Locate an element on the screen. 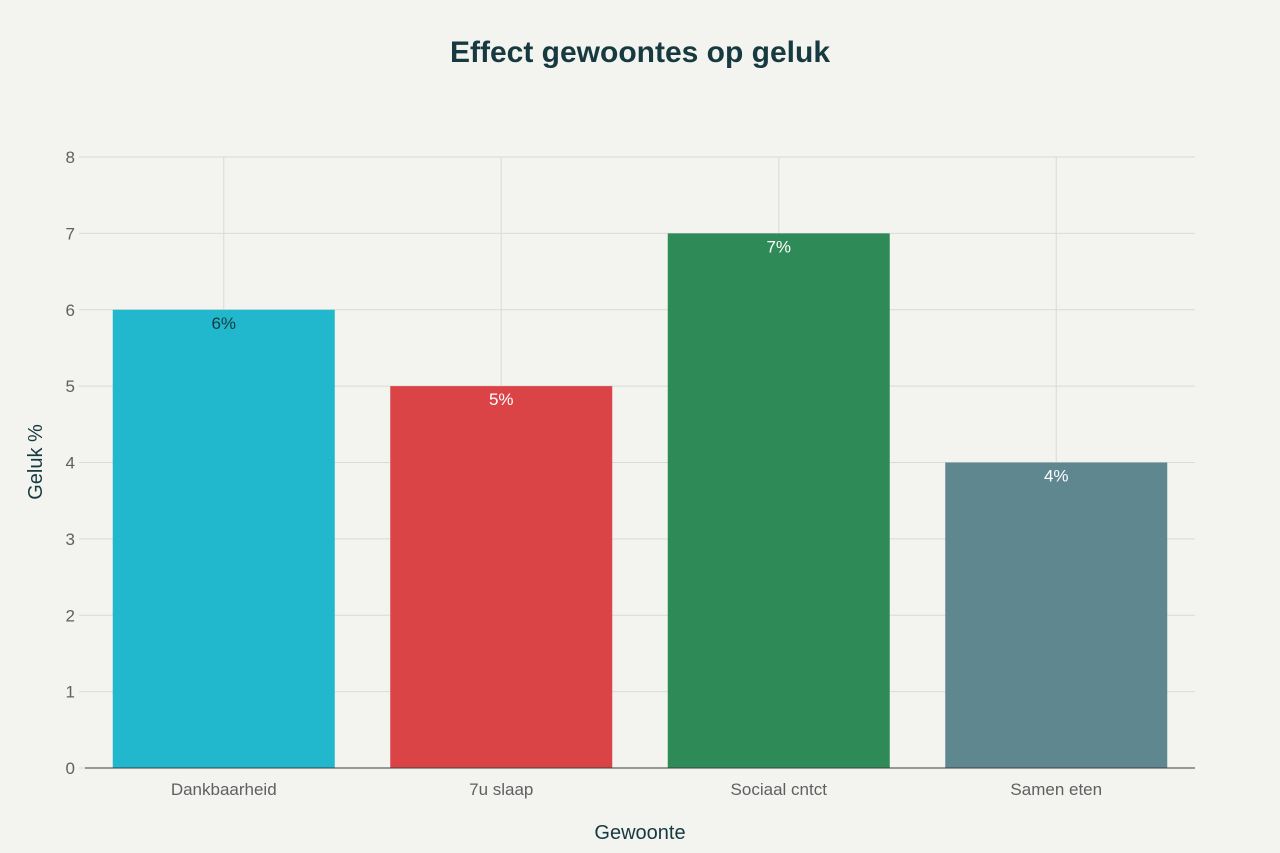 Image resolution: width=1280 pixels, height=853 pixels. y-tick-label: 1 is located at coordinates (70, 692).